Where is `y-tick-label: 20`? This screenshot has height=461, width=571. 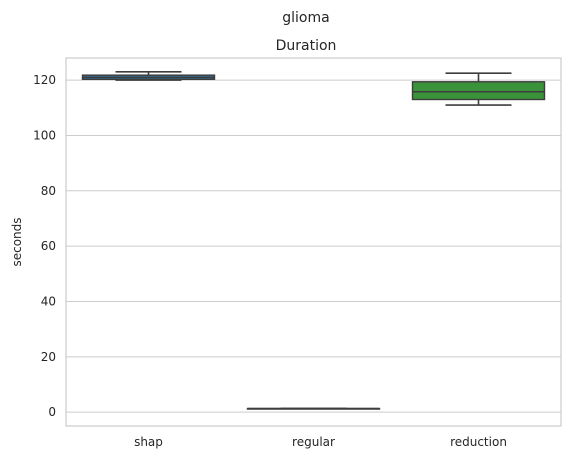 y-tick-label: 20 is located at coordinates (48, 357).